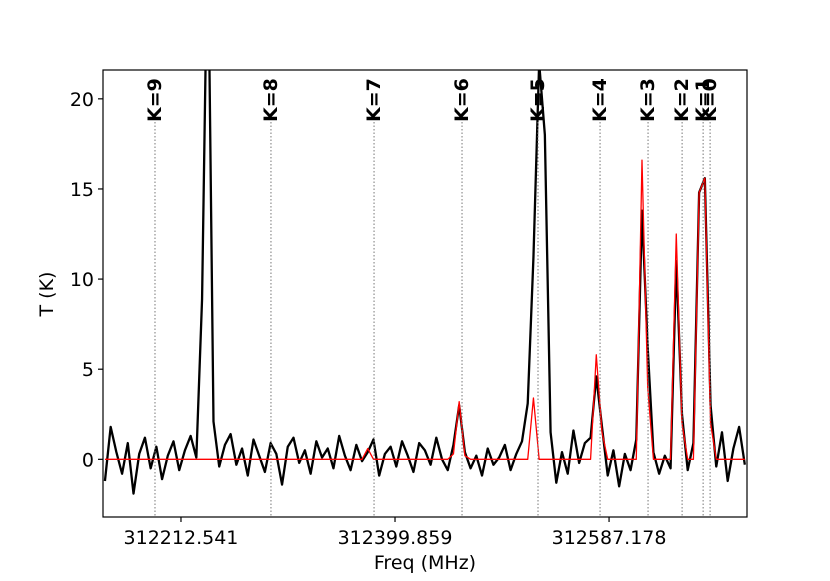  Describe the element at coordinates (88, 370) in the screenshot. I see `y-tick-label: 5` at that location.